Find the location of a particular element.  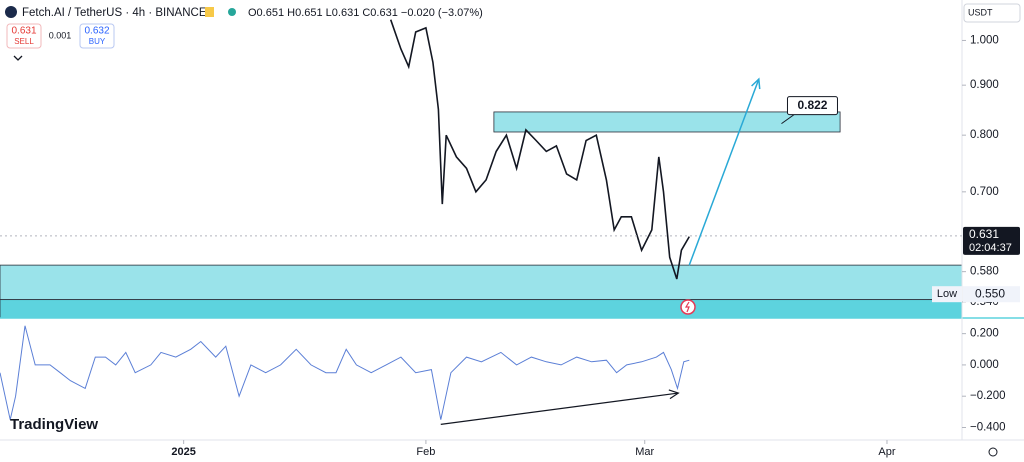

target-label: 0.822 is located at coordinates (812, 105).